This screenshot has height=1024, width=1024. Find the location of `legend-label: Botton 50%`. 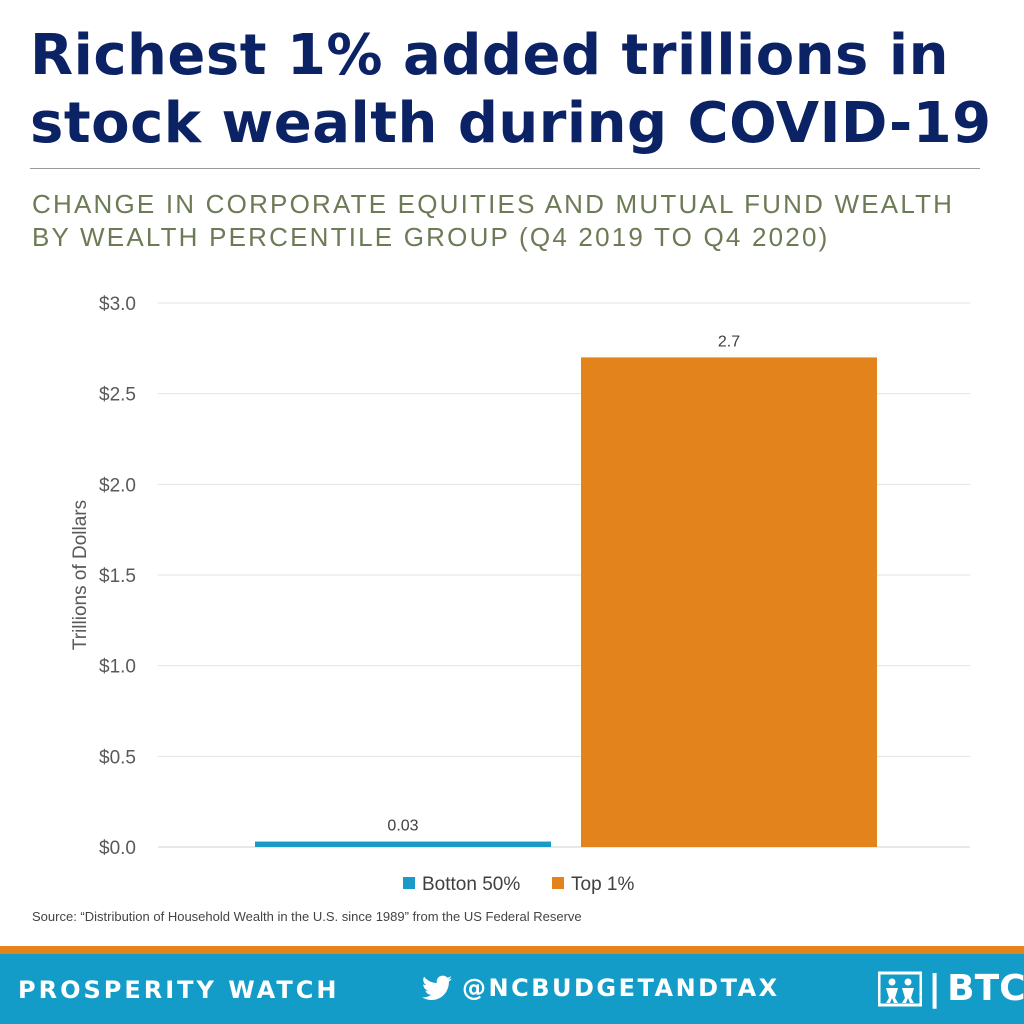

legend-label: Botton 50% is located at coordinates (471, 884).